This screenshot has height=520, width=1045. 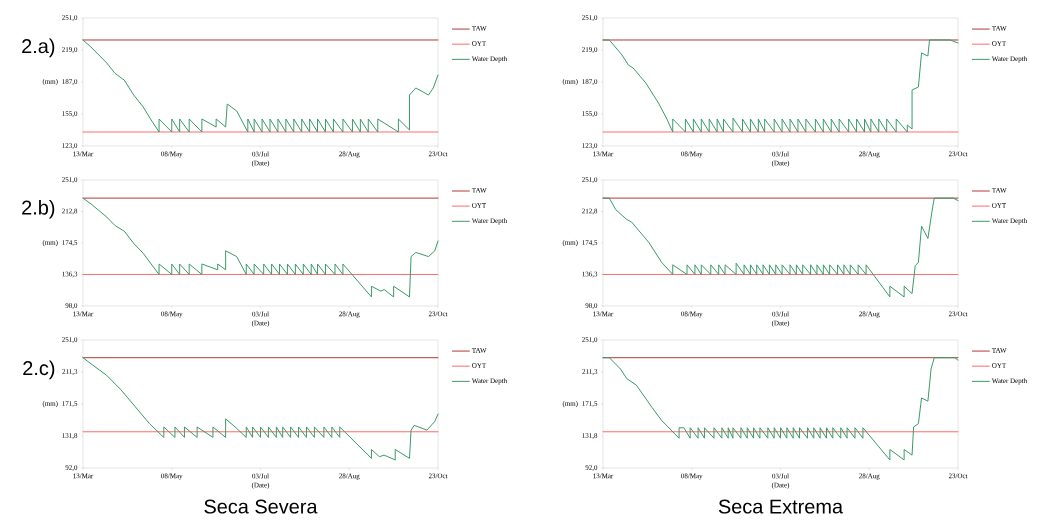 What do you see at coordinates (39, 370) in the screenshot?
I see `text: 2.c)` at bounding box center [39, 370].